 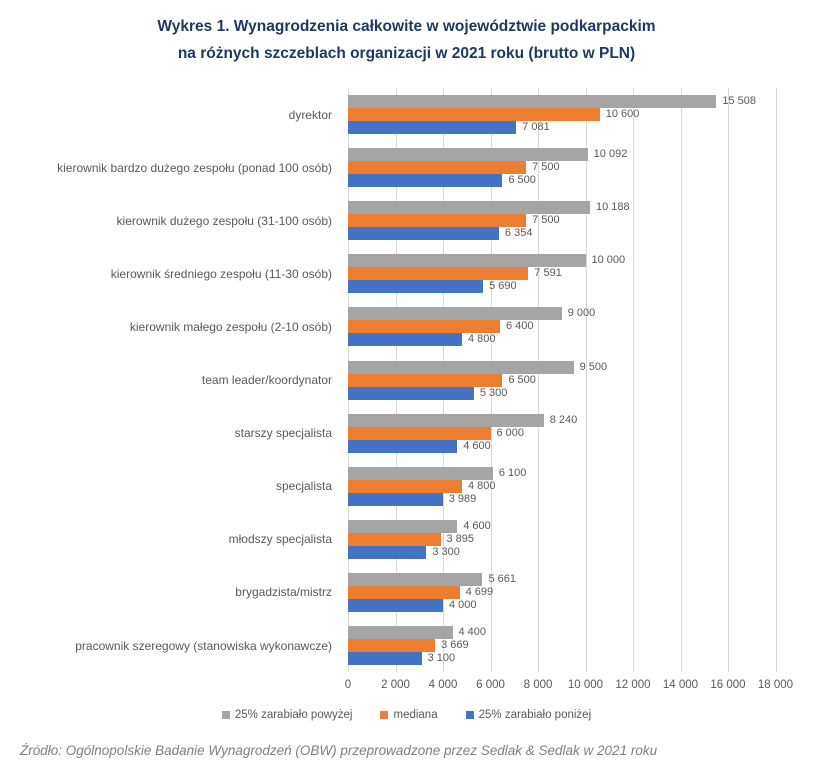 What do you see at coordinates (775, 685) in the screenshot?
I see `x-axis-tick-label: 18 000` at bounding box center [775, 685].